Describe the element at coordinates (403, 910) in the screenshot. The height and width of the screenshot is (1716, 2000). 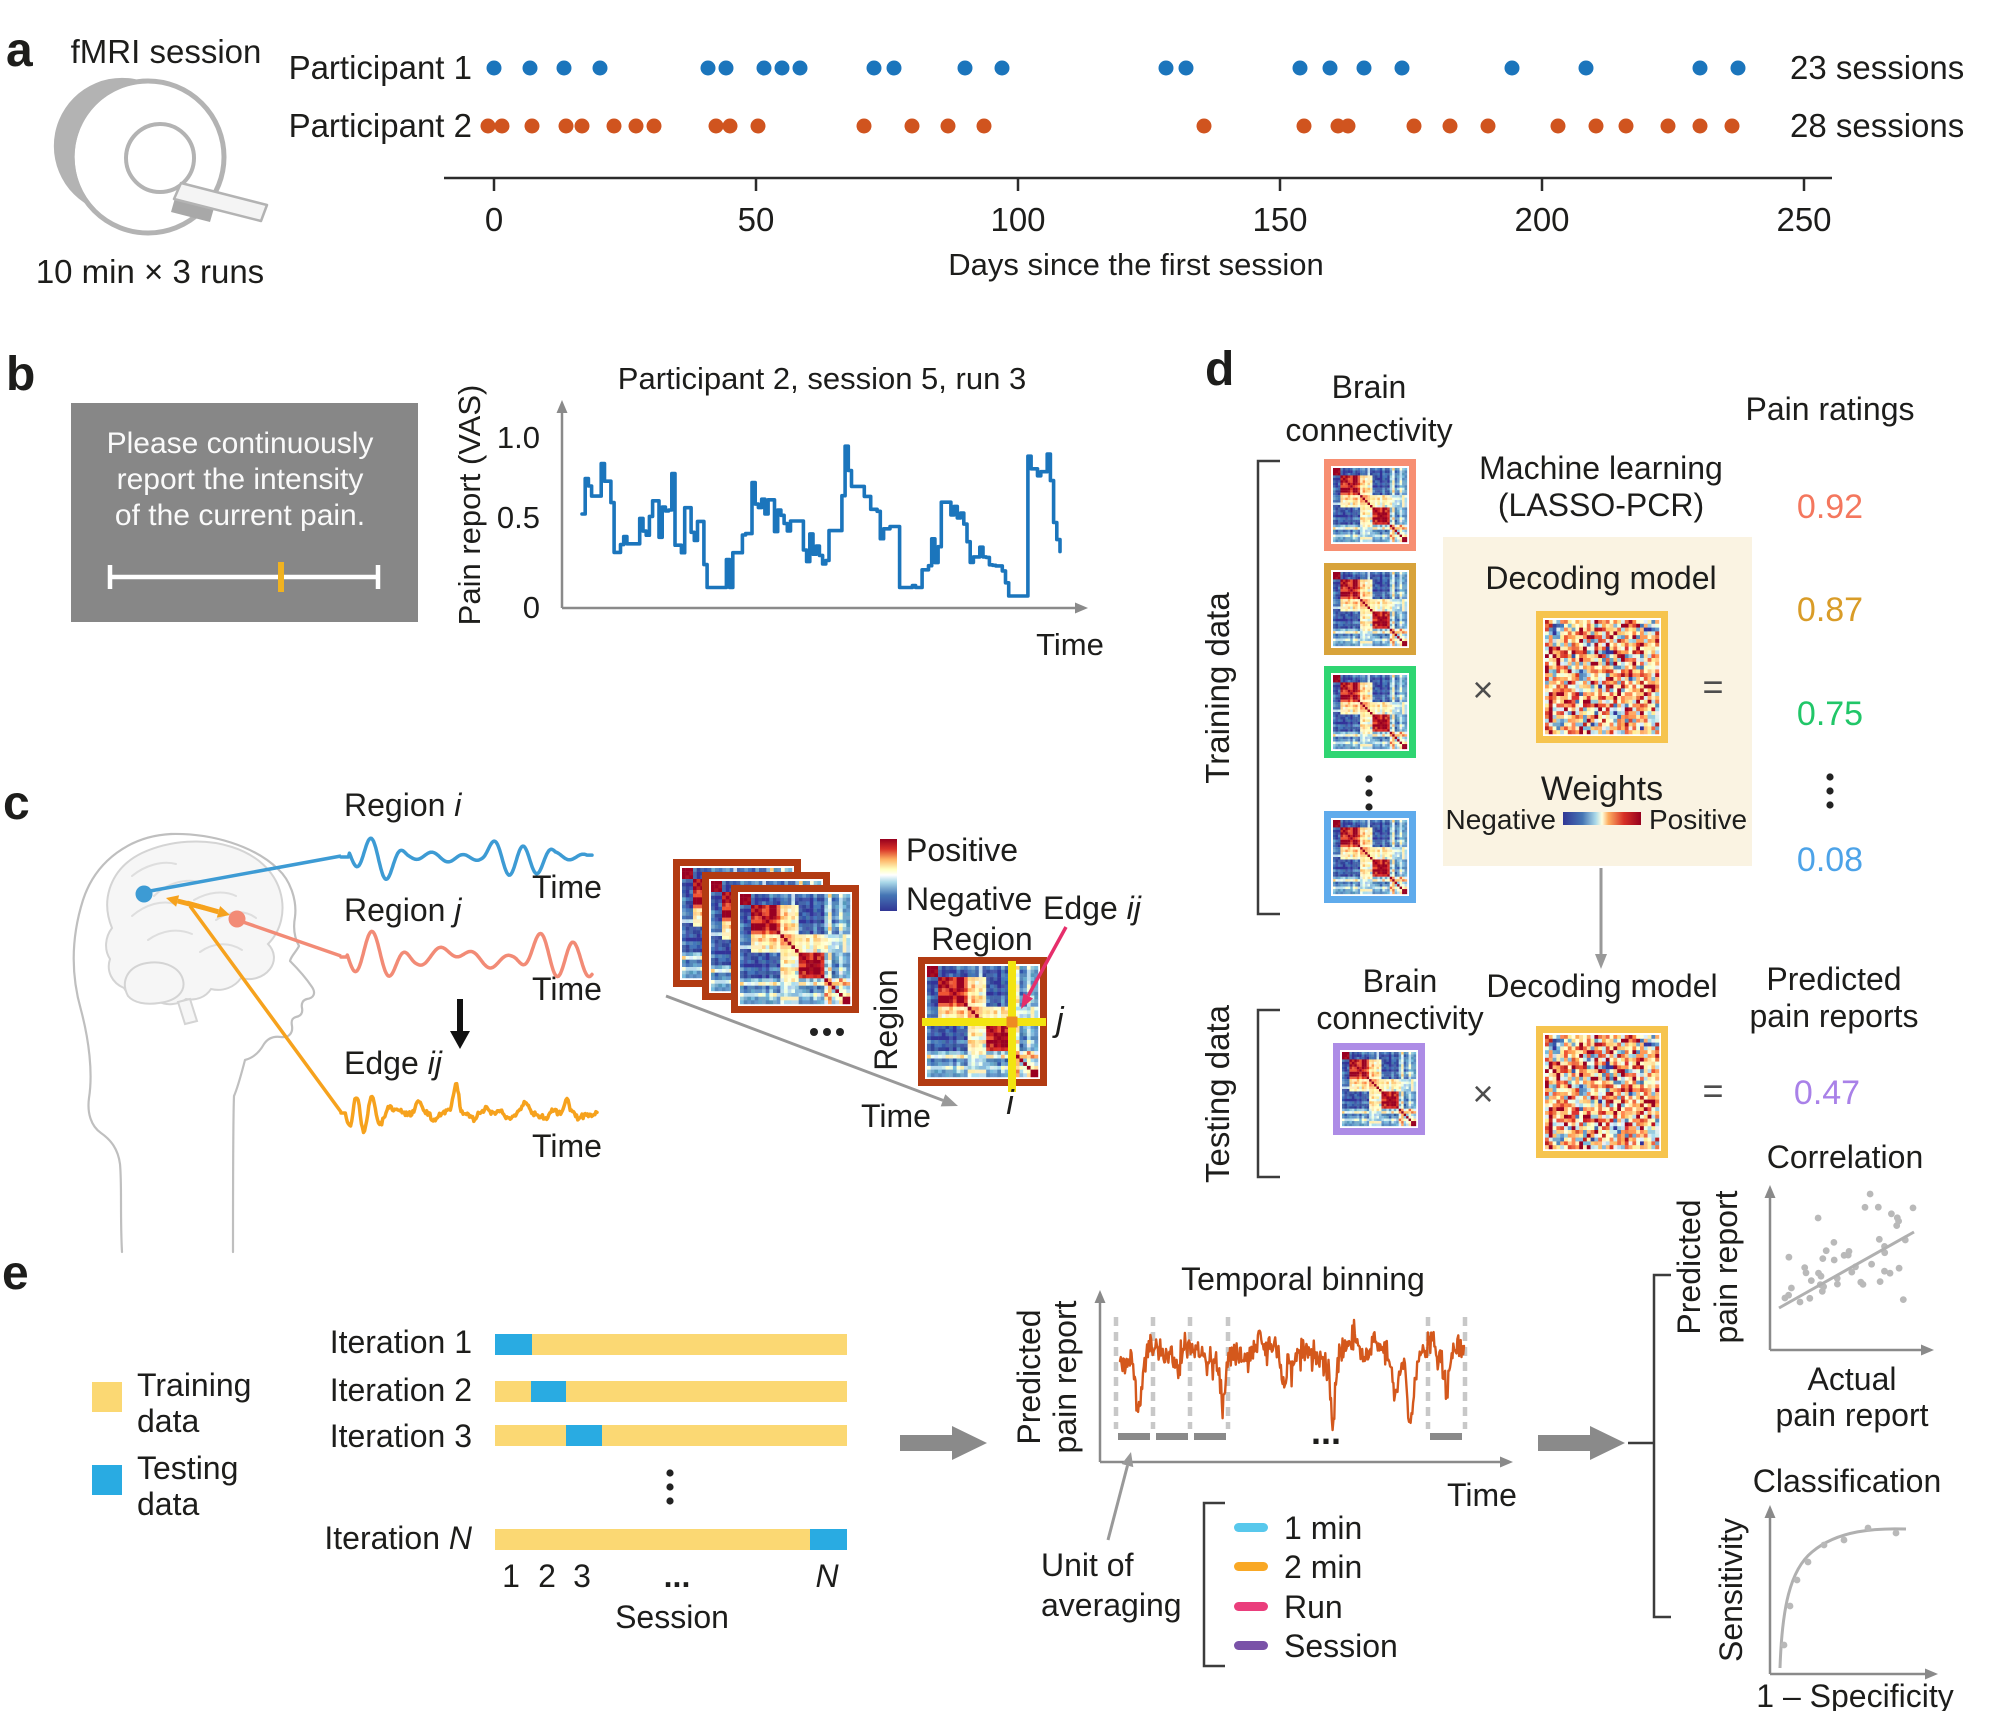
I see `svg-text: Region j` at that location.